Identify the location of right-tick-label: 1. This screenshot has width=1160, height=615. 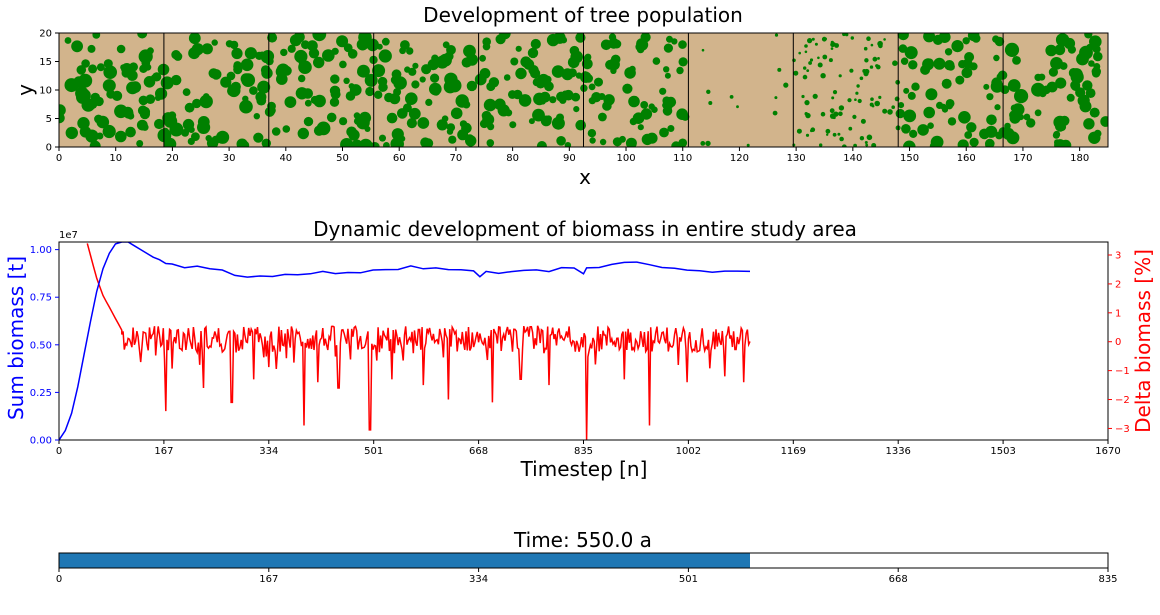
(1118, 313).